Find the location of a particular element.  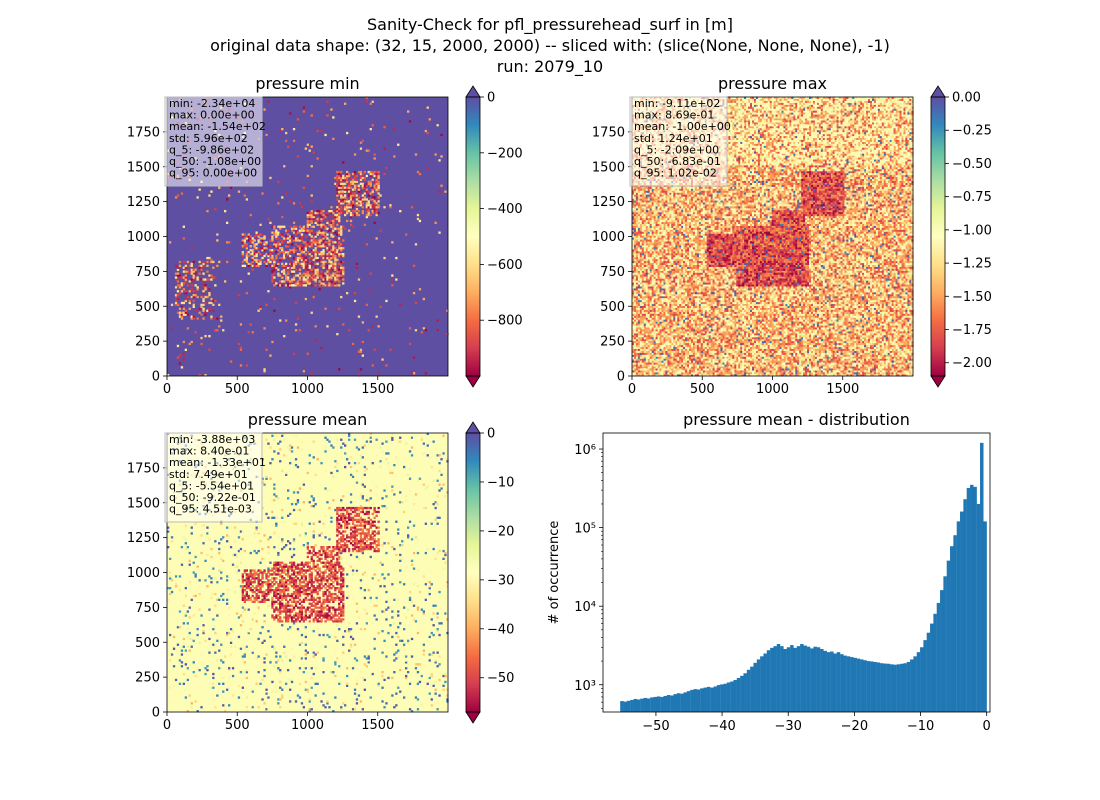

x-tick-label: −10 is located at coordinates (920, 726).